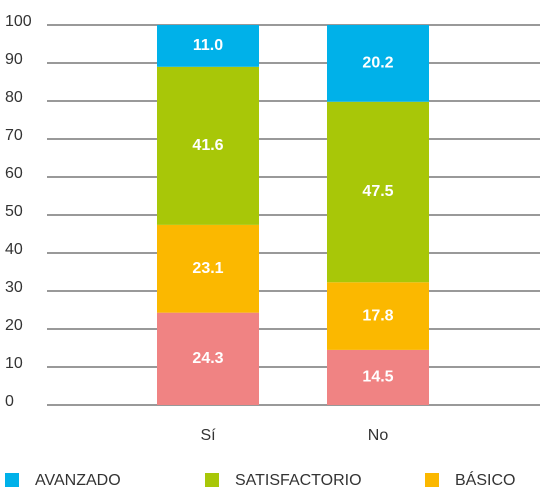  I want to click on value-label: 14.5, so click(377, 377).